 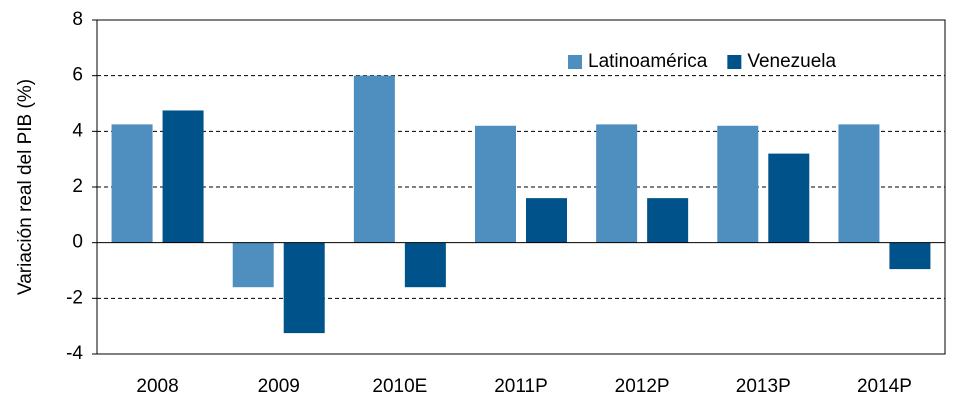 I want to click on y-tick-label: -2, so click(x=74, y=297).